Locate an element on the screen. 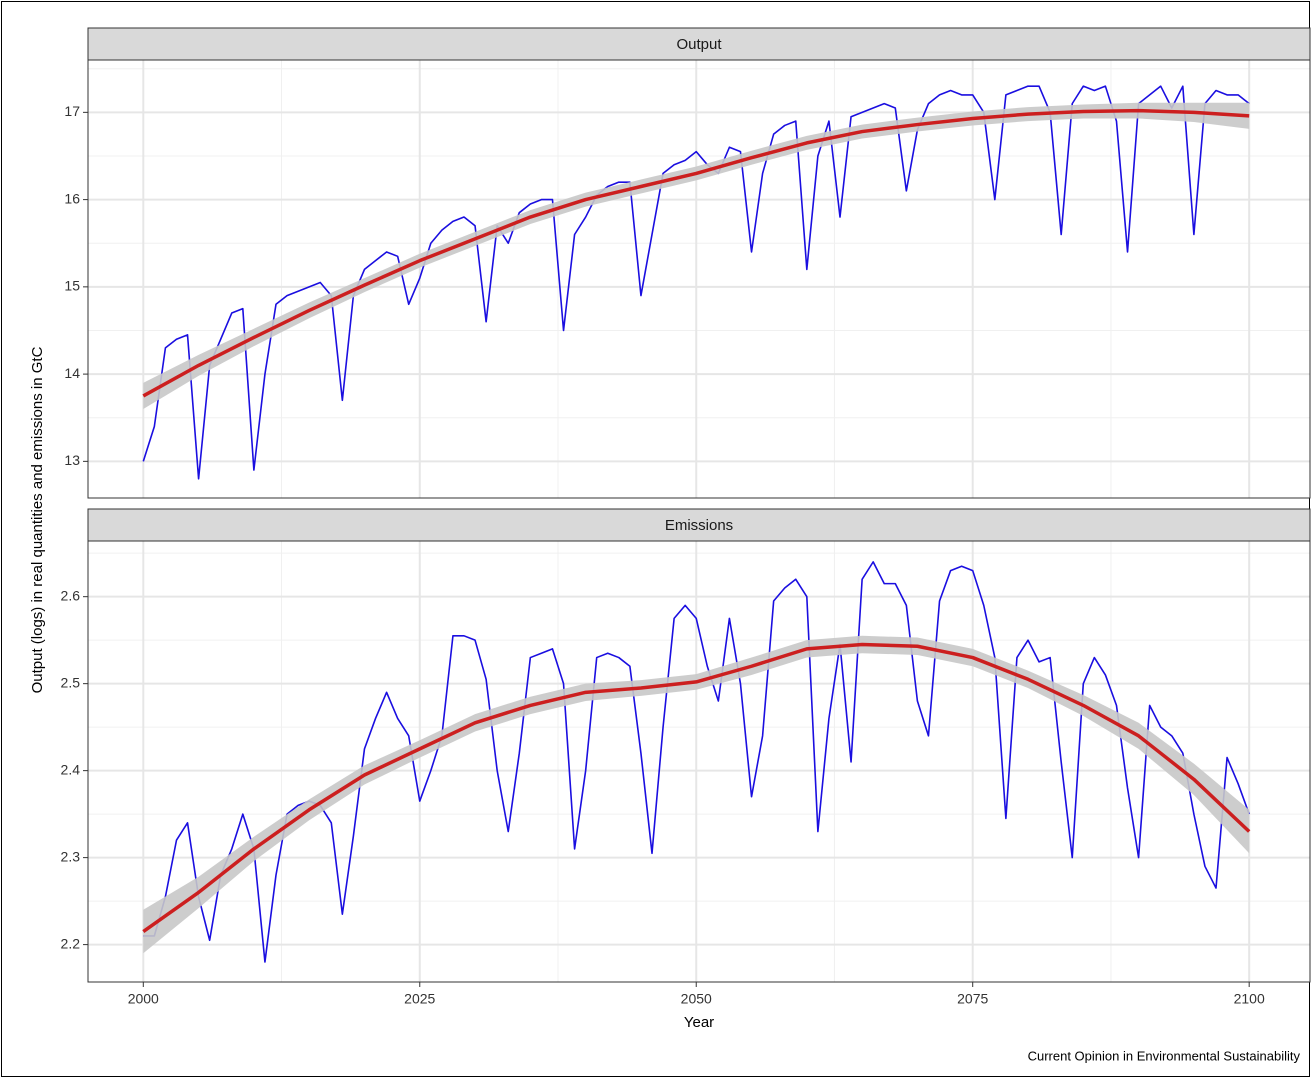  y-tick-label: 17 is located at coordinates (72, 111).